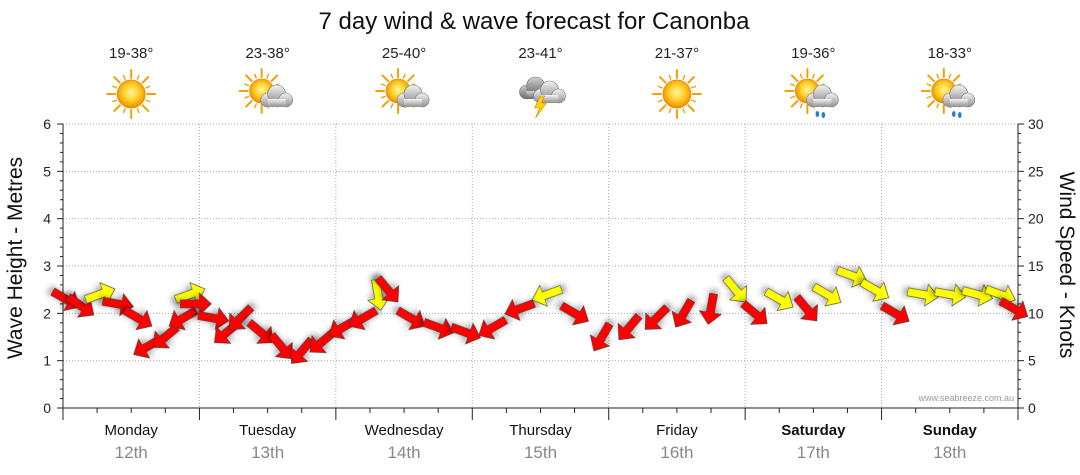  What do you see at coordinates (813, 53) in the screenshot?
I see `temperature-range: 19-36°` at bounding box center [813, 53].